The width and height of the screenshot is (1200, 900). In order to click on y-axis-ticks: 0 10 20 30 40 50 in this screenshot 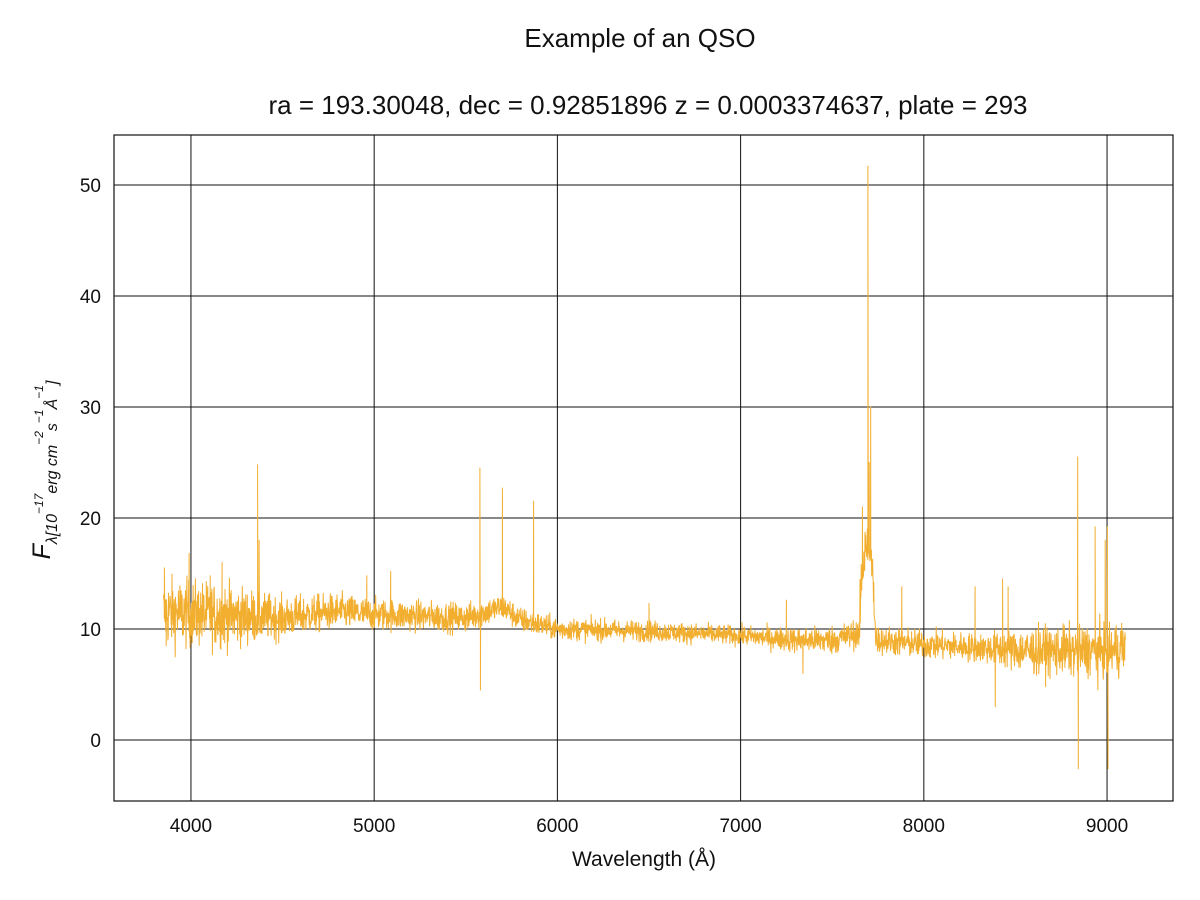, I will do `click(90, 464)`.